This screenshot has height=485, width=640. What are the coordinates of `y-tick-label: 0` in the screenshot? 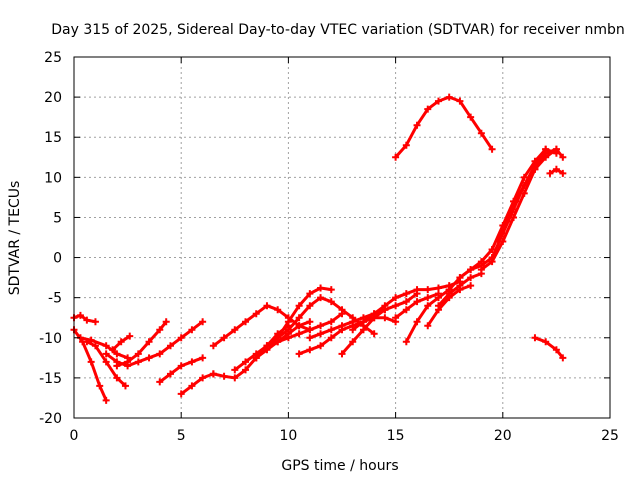 It's located at (57, 259).